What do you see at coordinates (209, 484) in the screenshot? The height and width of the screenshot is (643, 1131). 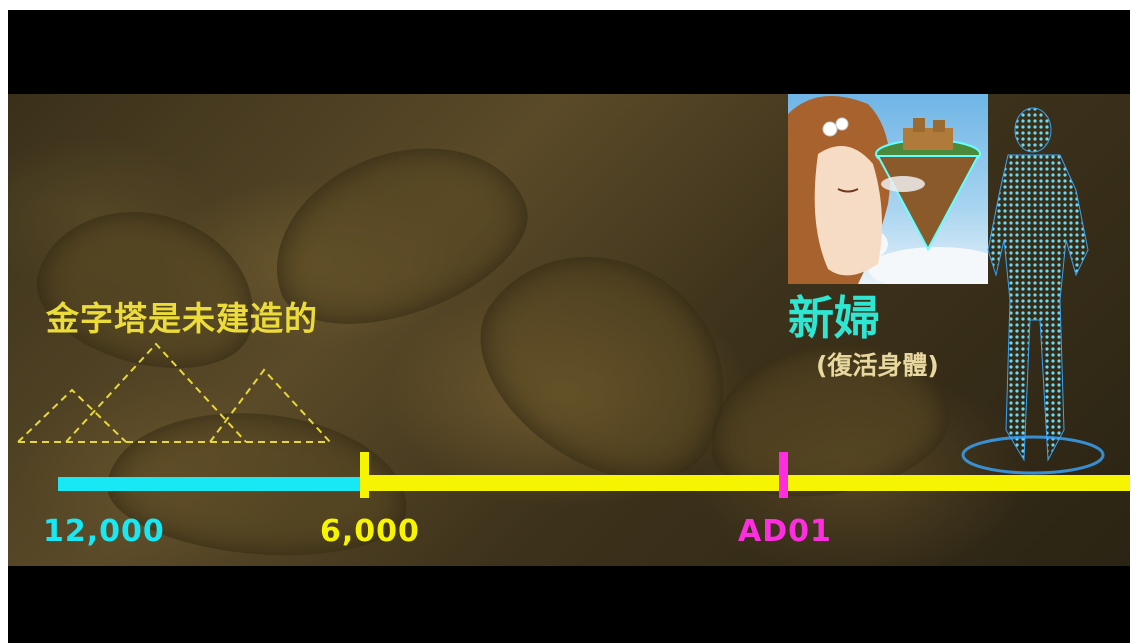 I see `timeline-early-segment` at bounding box center [209, 484].